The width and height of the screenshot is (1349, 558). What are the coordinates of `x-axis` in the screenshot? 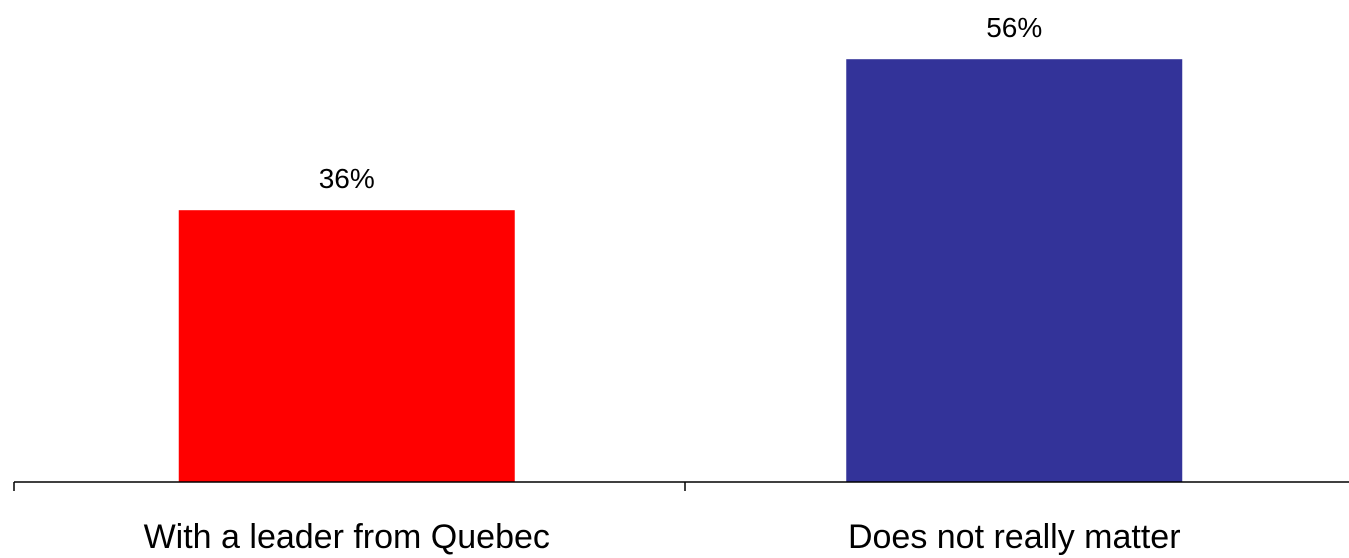 It's located at (681, 486).